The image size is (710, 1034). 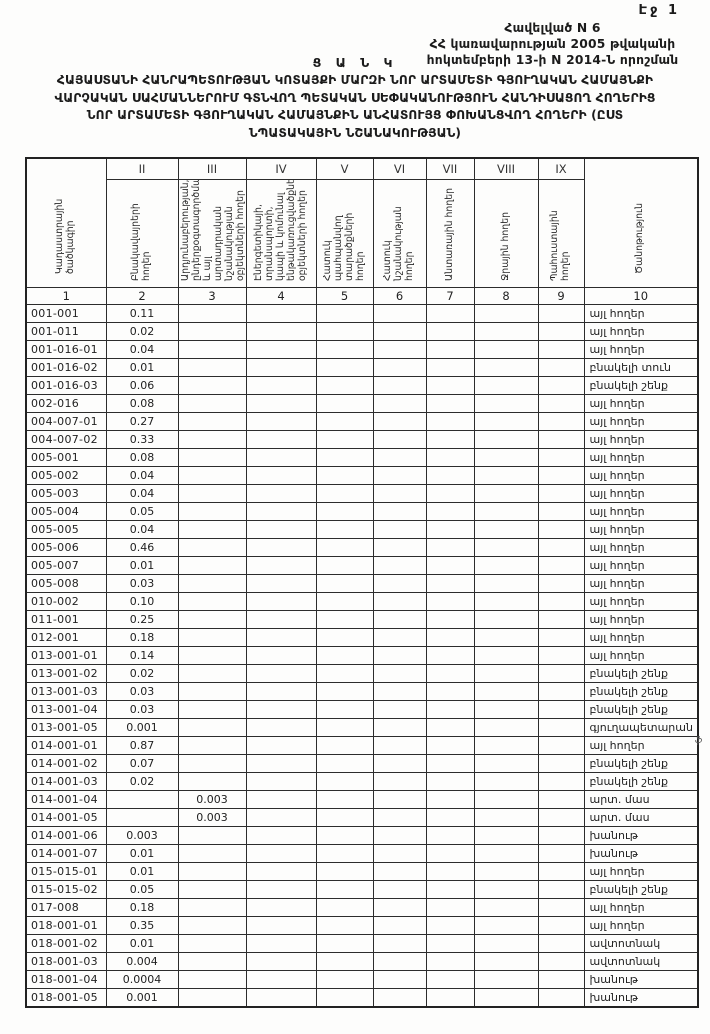 What do you see at coordinates (66, 349) in the screenshot?
I see `cadastral-code-cell: 001-016-01` at bounding box center [66, 349].